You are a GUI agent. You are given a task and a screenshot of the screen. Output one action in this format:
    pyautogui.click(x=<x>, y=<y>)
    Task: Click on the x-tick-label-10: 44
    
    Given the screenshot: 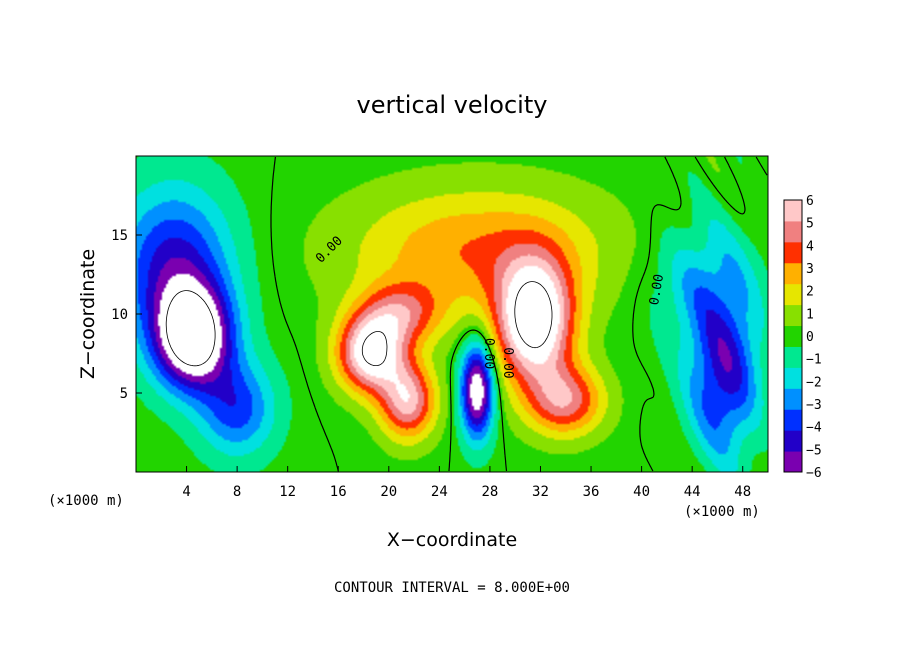 What is the action you would take?
    pyautogui.click(x=692, y=492)
    